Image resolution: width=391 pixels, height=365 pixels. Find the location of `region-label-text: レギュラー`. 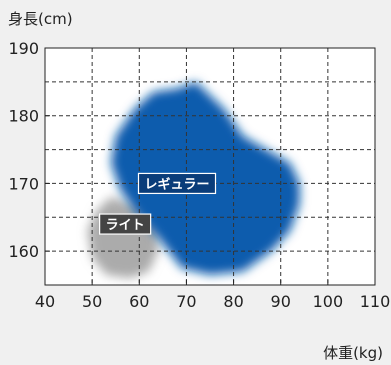

region-label-text: レギュラー is located at coordinates (176, 184).